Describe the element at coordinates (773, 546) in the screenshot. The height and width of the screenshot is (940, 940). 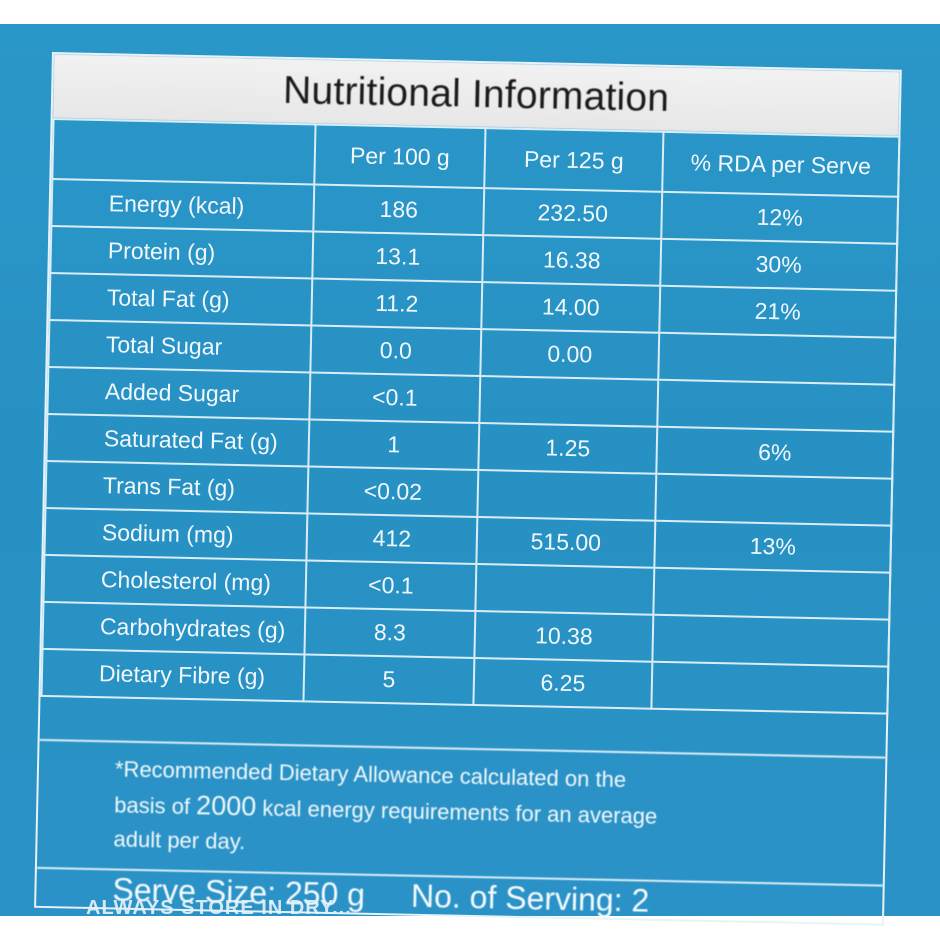
I see `rda-value: 13%` at that location.